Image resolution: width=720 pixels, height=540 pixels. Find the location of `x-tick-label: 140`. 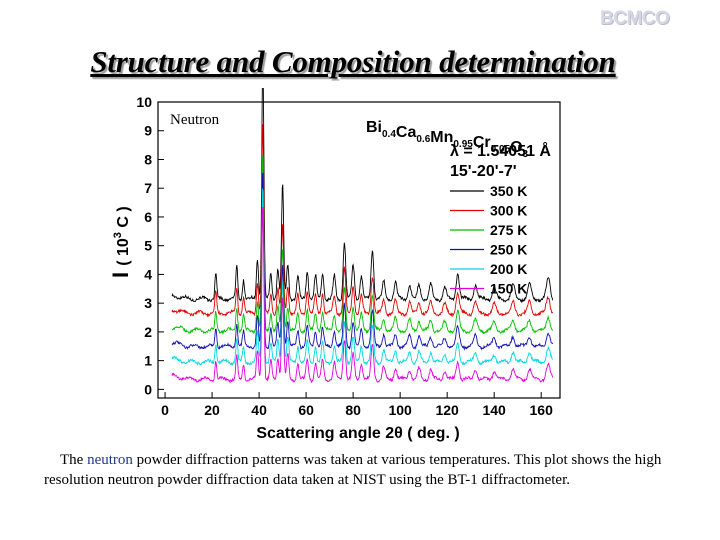

x-tick-label: 140 is located at coordinates (494, 410).